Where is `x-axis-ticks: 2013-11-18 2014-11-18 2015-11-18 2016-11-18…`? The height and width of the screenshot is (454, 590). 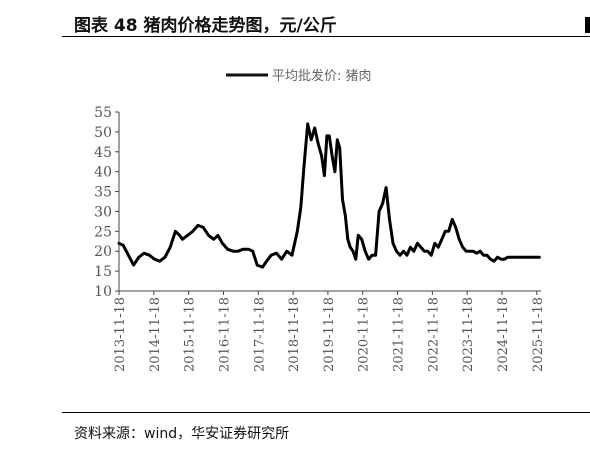
x-axis-ticks: 2013-11-18 2014-11-18 2015-11-18 2016-11-18… is located at coordinates (329, 331).